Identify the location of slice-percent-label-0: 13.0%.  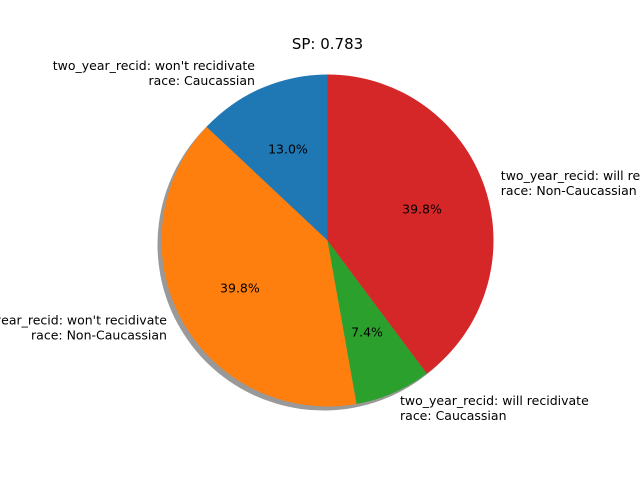
(288, 149).